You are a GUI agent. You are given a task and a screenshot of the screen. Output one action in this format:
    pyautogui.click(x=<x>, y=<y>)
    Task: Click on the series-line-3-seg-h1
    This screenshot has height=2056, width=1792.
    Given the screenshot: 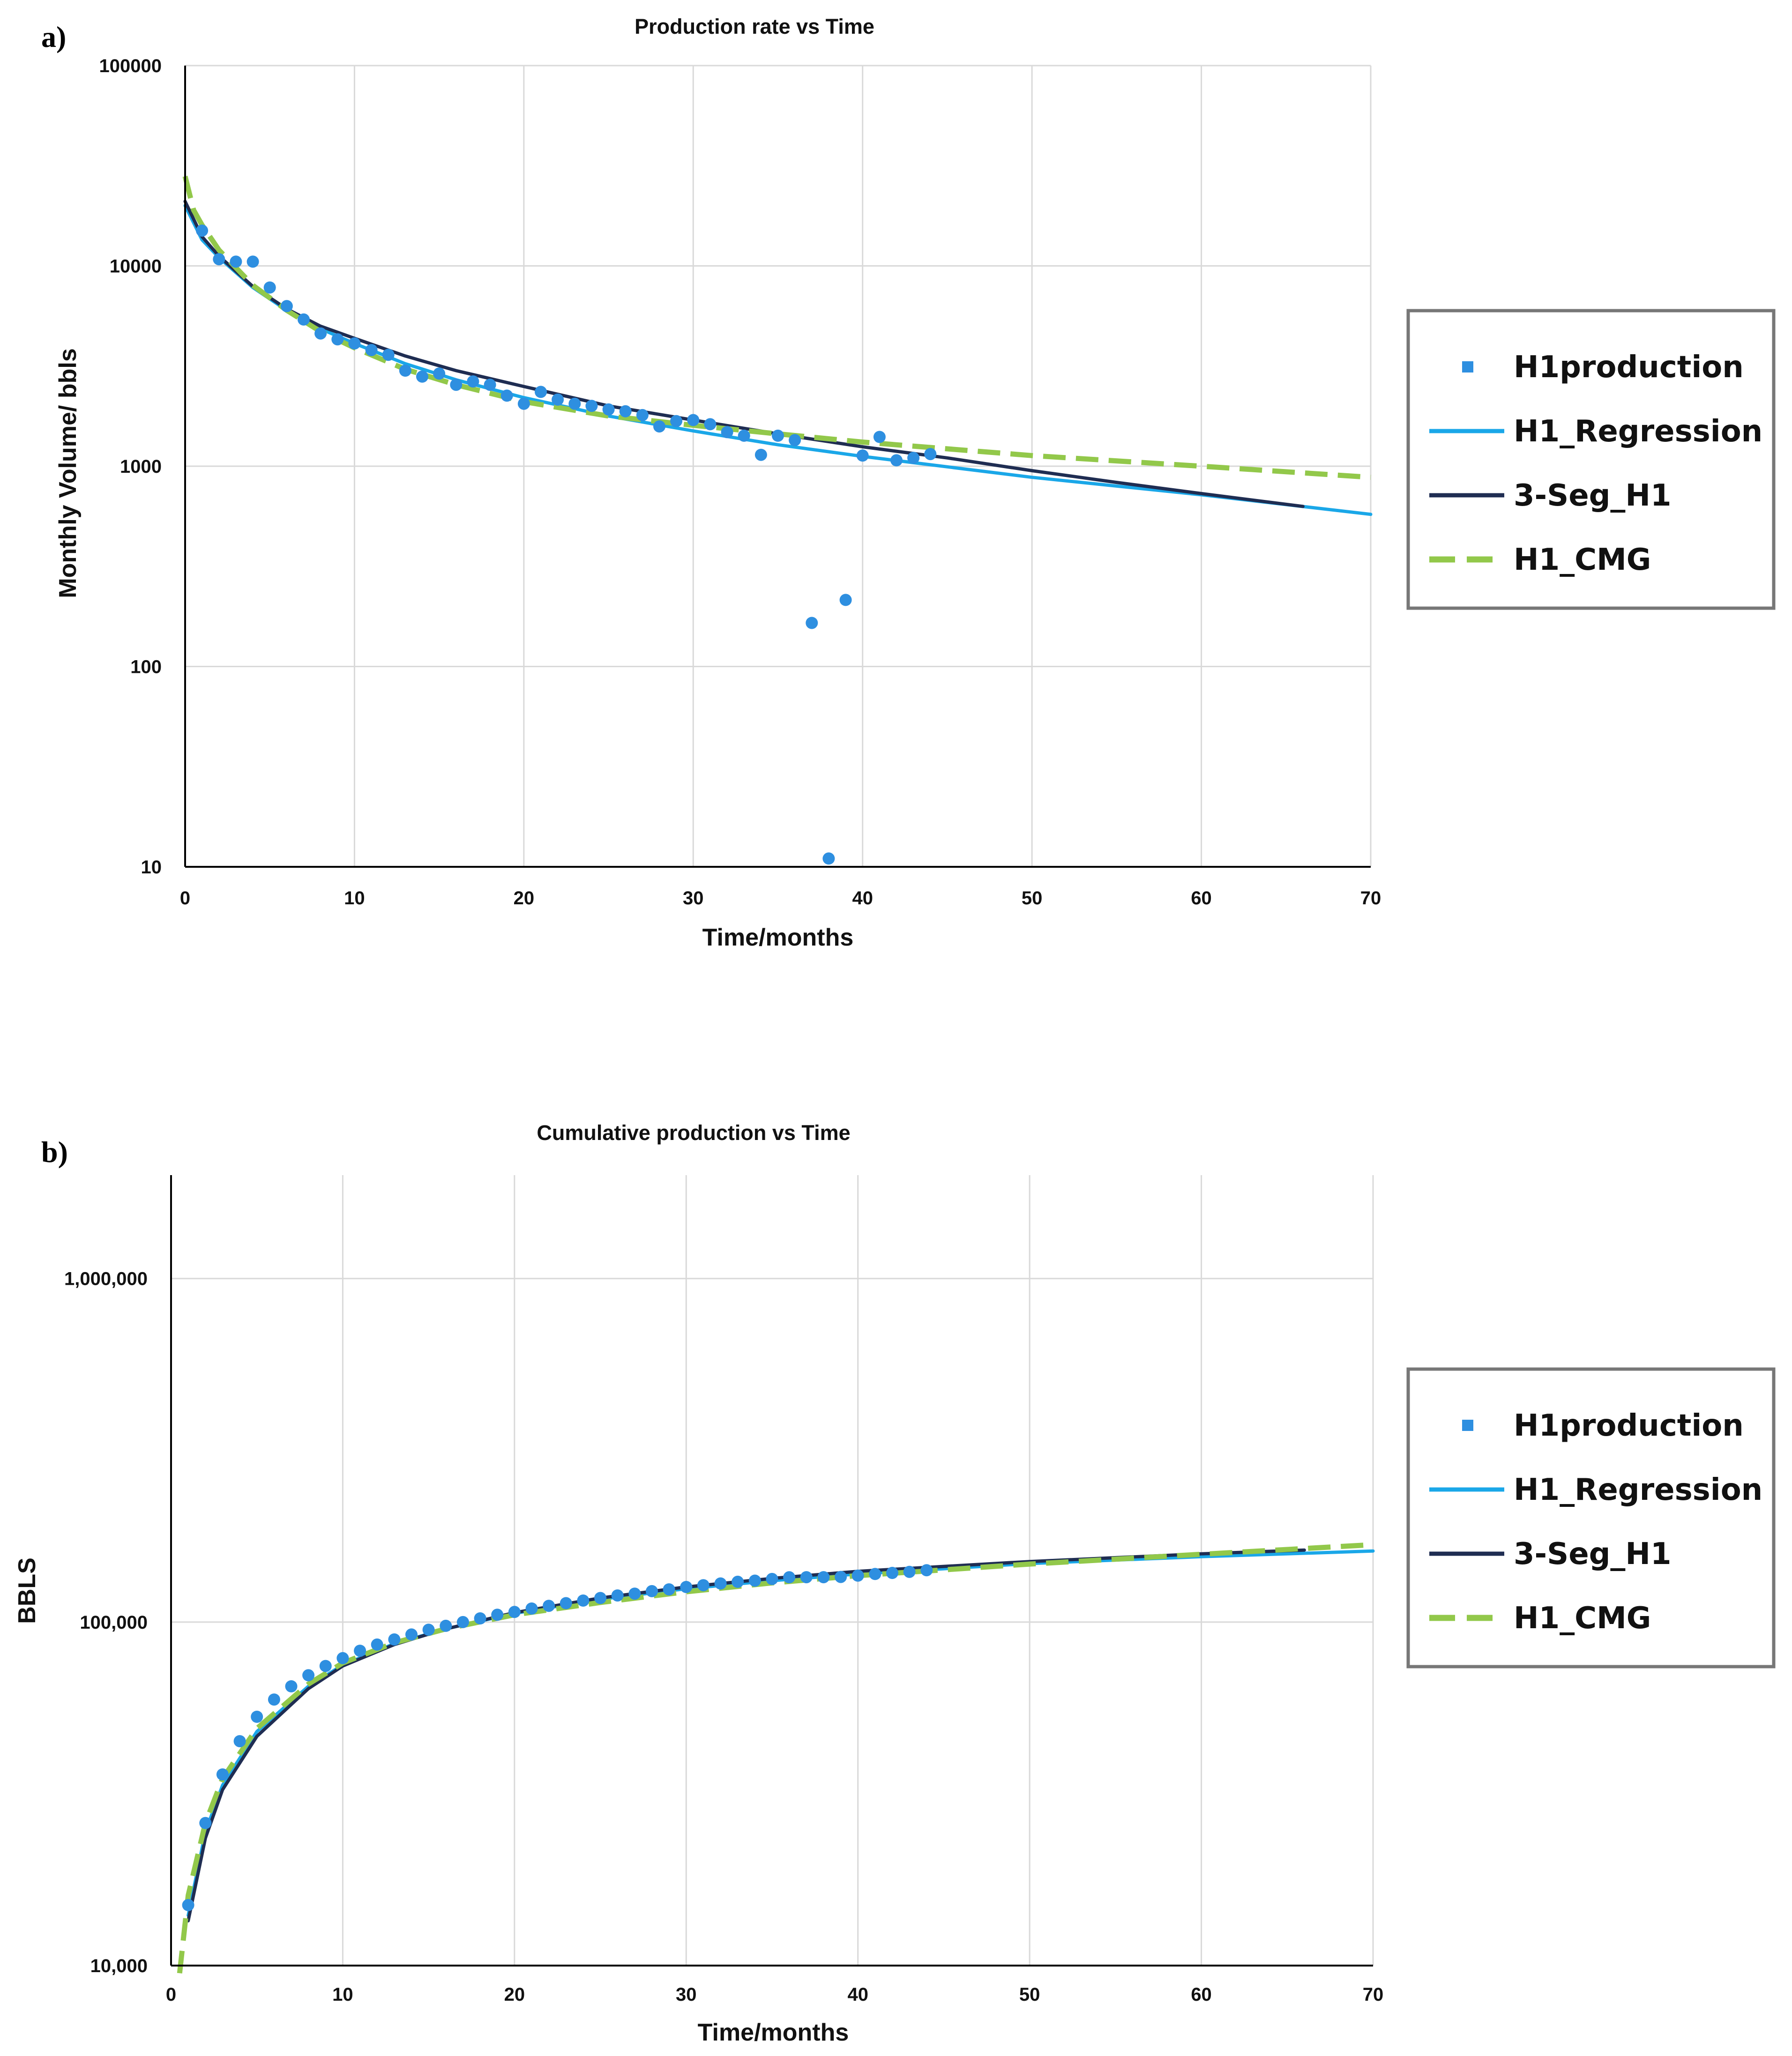 What is the action you would take?
    pyautogui.click(x=744, y=354)
    